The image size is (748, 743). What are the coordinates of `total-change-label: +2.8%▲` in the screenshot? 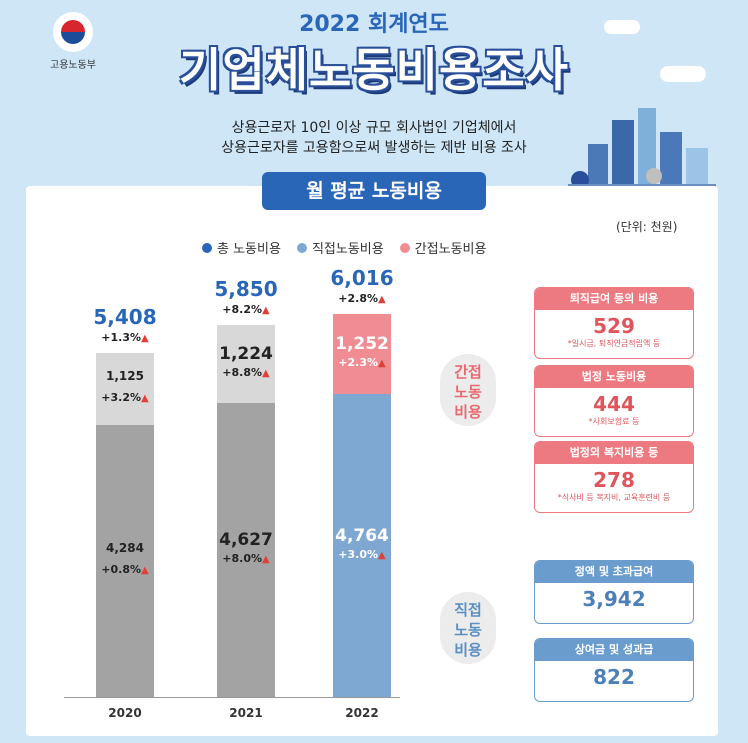 It's located at (362, 299).